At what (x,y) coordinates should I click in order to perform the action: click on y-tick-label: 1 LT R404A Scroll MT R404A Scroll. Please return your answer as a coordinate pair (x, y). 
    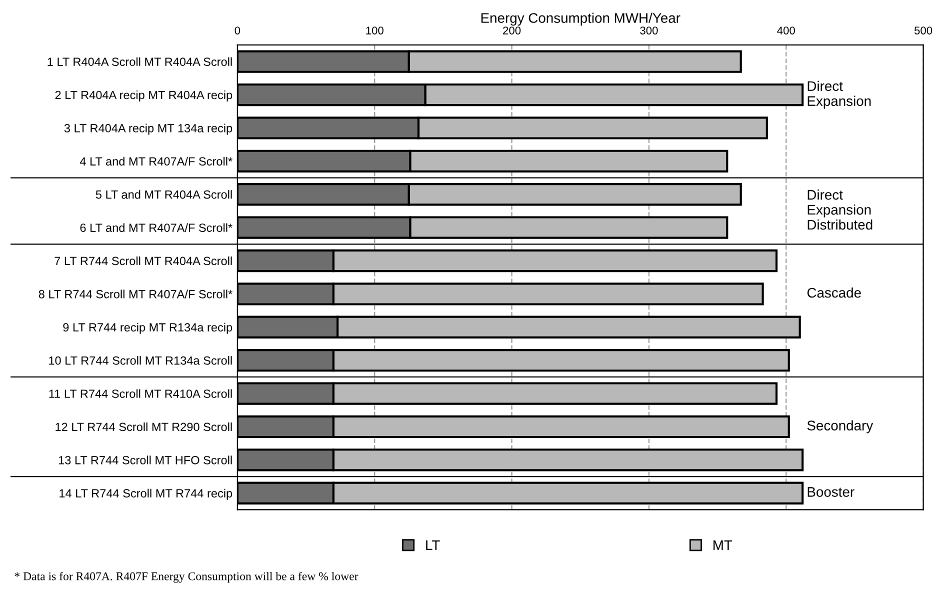
    Looking at the image, I should click on (140, 61).